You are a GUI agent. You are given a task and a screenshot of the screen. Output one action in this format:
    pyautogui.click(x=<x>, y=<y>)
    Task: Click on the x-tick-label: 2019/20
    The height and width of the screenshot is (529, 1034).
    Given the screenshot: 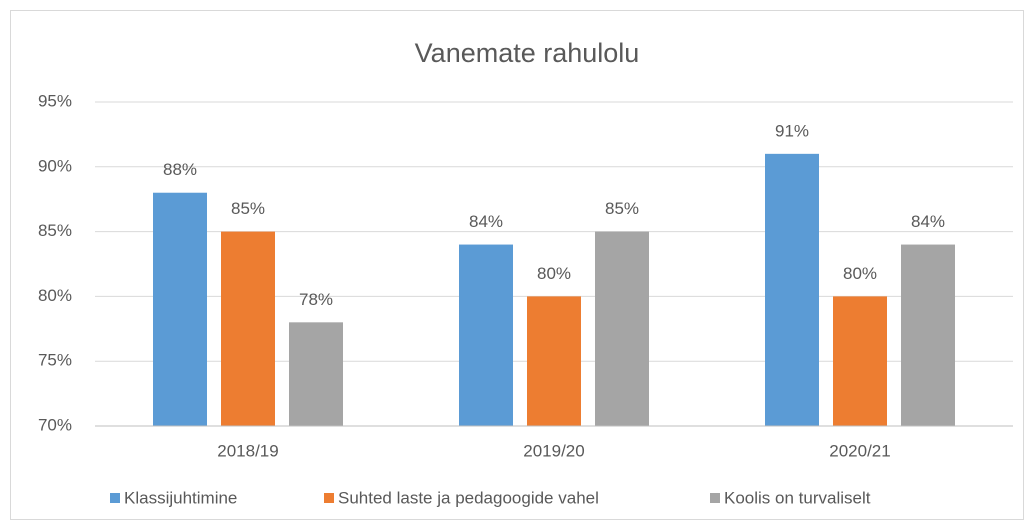 What is the action you would take?
    pyautogui.click(x=553, y=450)
    